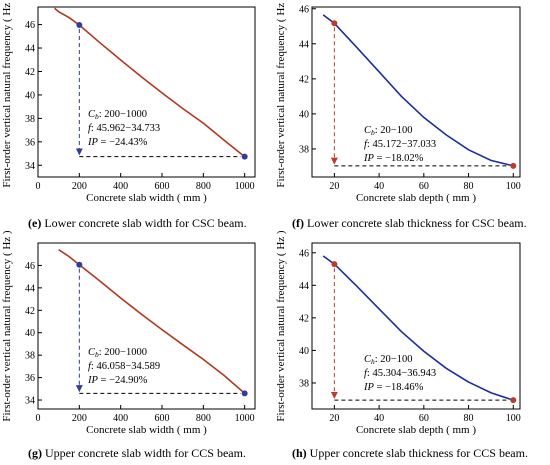  I want to click on annotation-ip-value: = −24.43%, so click(123, 142).